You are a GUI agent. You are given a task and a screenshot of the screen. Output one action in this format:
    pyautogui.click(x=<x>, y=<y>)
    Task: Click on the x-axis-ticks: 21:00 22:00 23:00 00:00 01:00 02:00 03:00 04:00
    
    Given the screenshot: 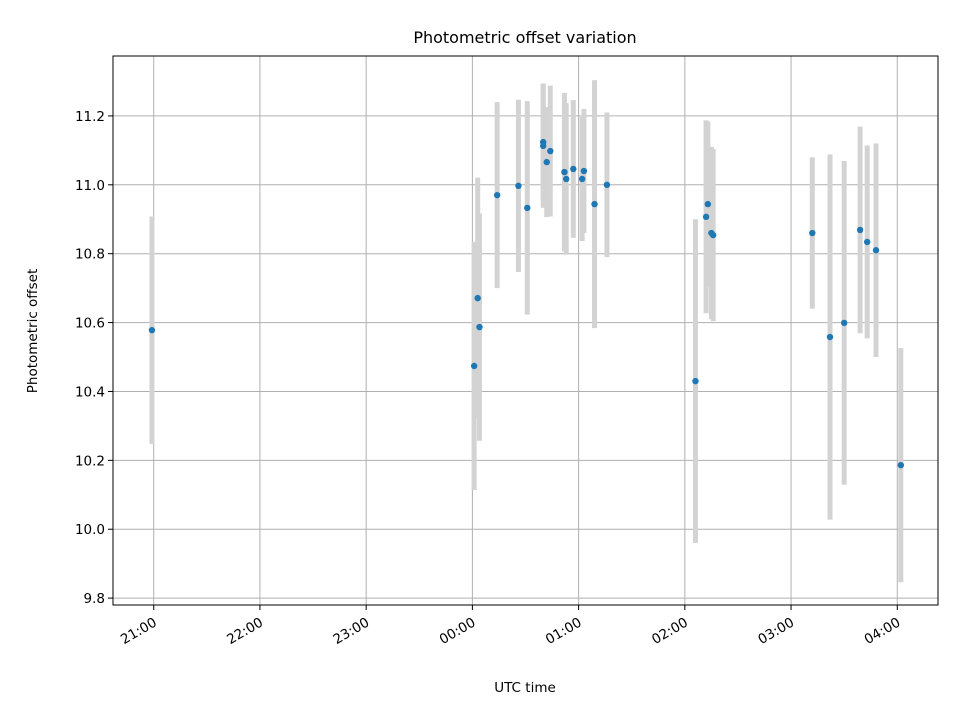 What is the action you would take?
    pyautogui.click(x=510, y=626)
    